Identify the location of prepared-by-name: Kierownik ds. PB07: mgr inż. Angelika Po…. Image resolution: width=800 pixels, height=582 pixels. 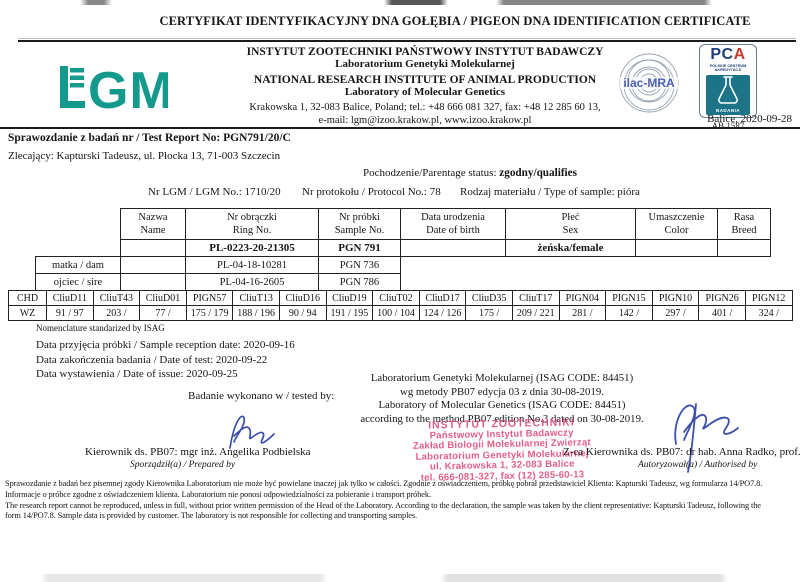
(198, 452).